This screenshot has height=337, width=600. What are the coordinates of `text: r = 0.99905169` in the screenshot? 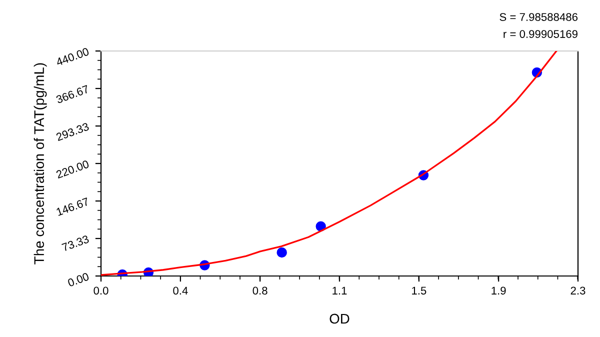 It's located at (541, 34).